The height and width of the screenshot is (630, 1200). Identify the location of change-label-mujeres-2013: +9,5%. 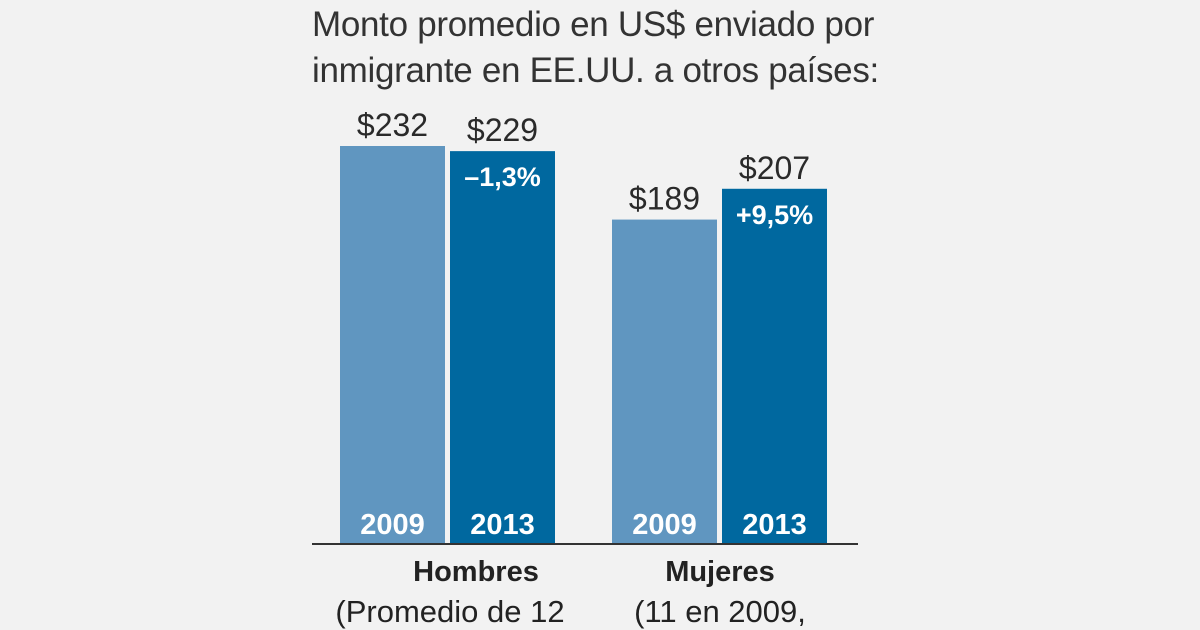
(774, 215).